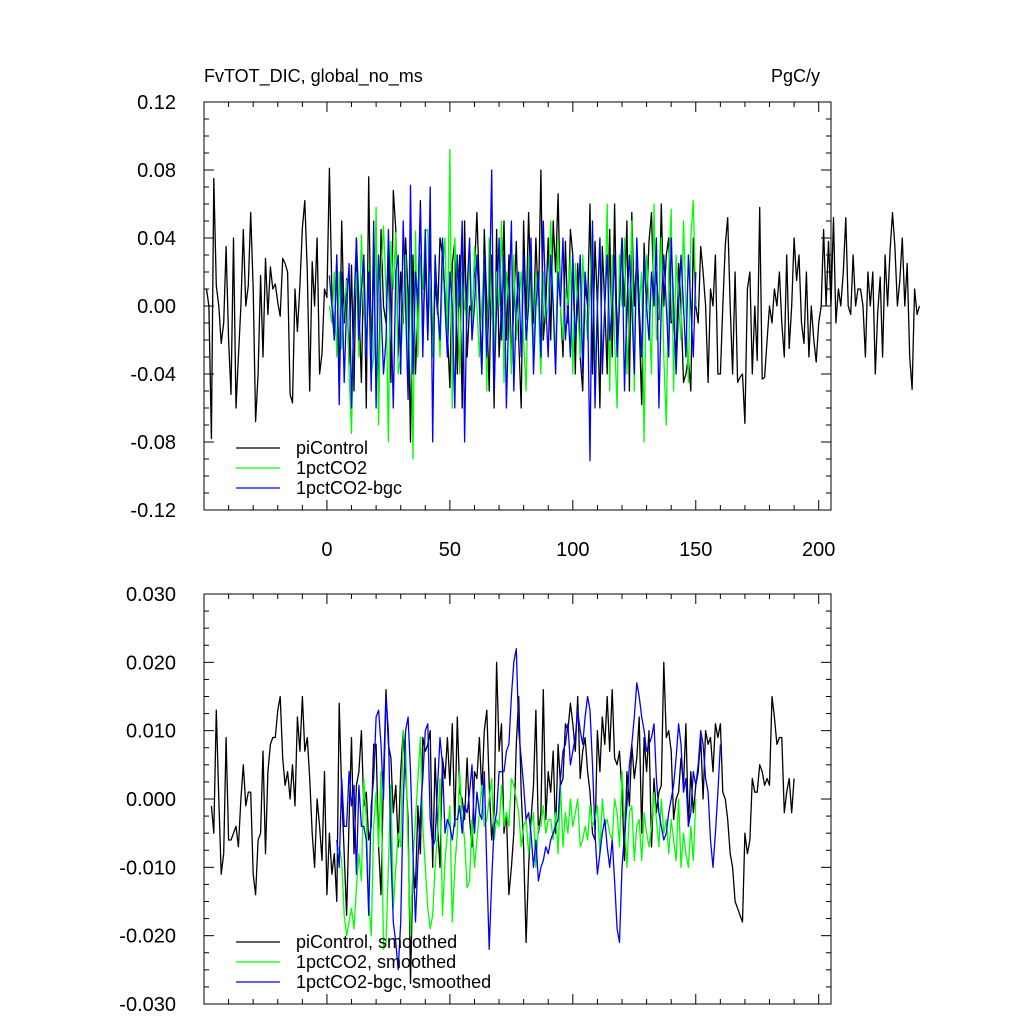 The width and height of the screenshot is (1024, 1024). What do you see at coordinates (147, 868) in the screenshot?
I see `y-tick-label: -0.010` at bounding box center [147, 868].